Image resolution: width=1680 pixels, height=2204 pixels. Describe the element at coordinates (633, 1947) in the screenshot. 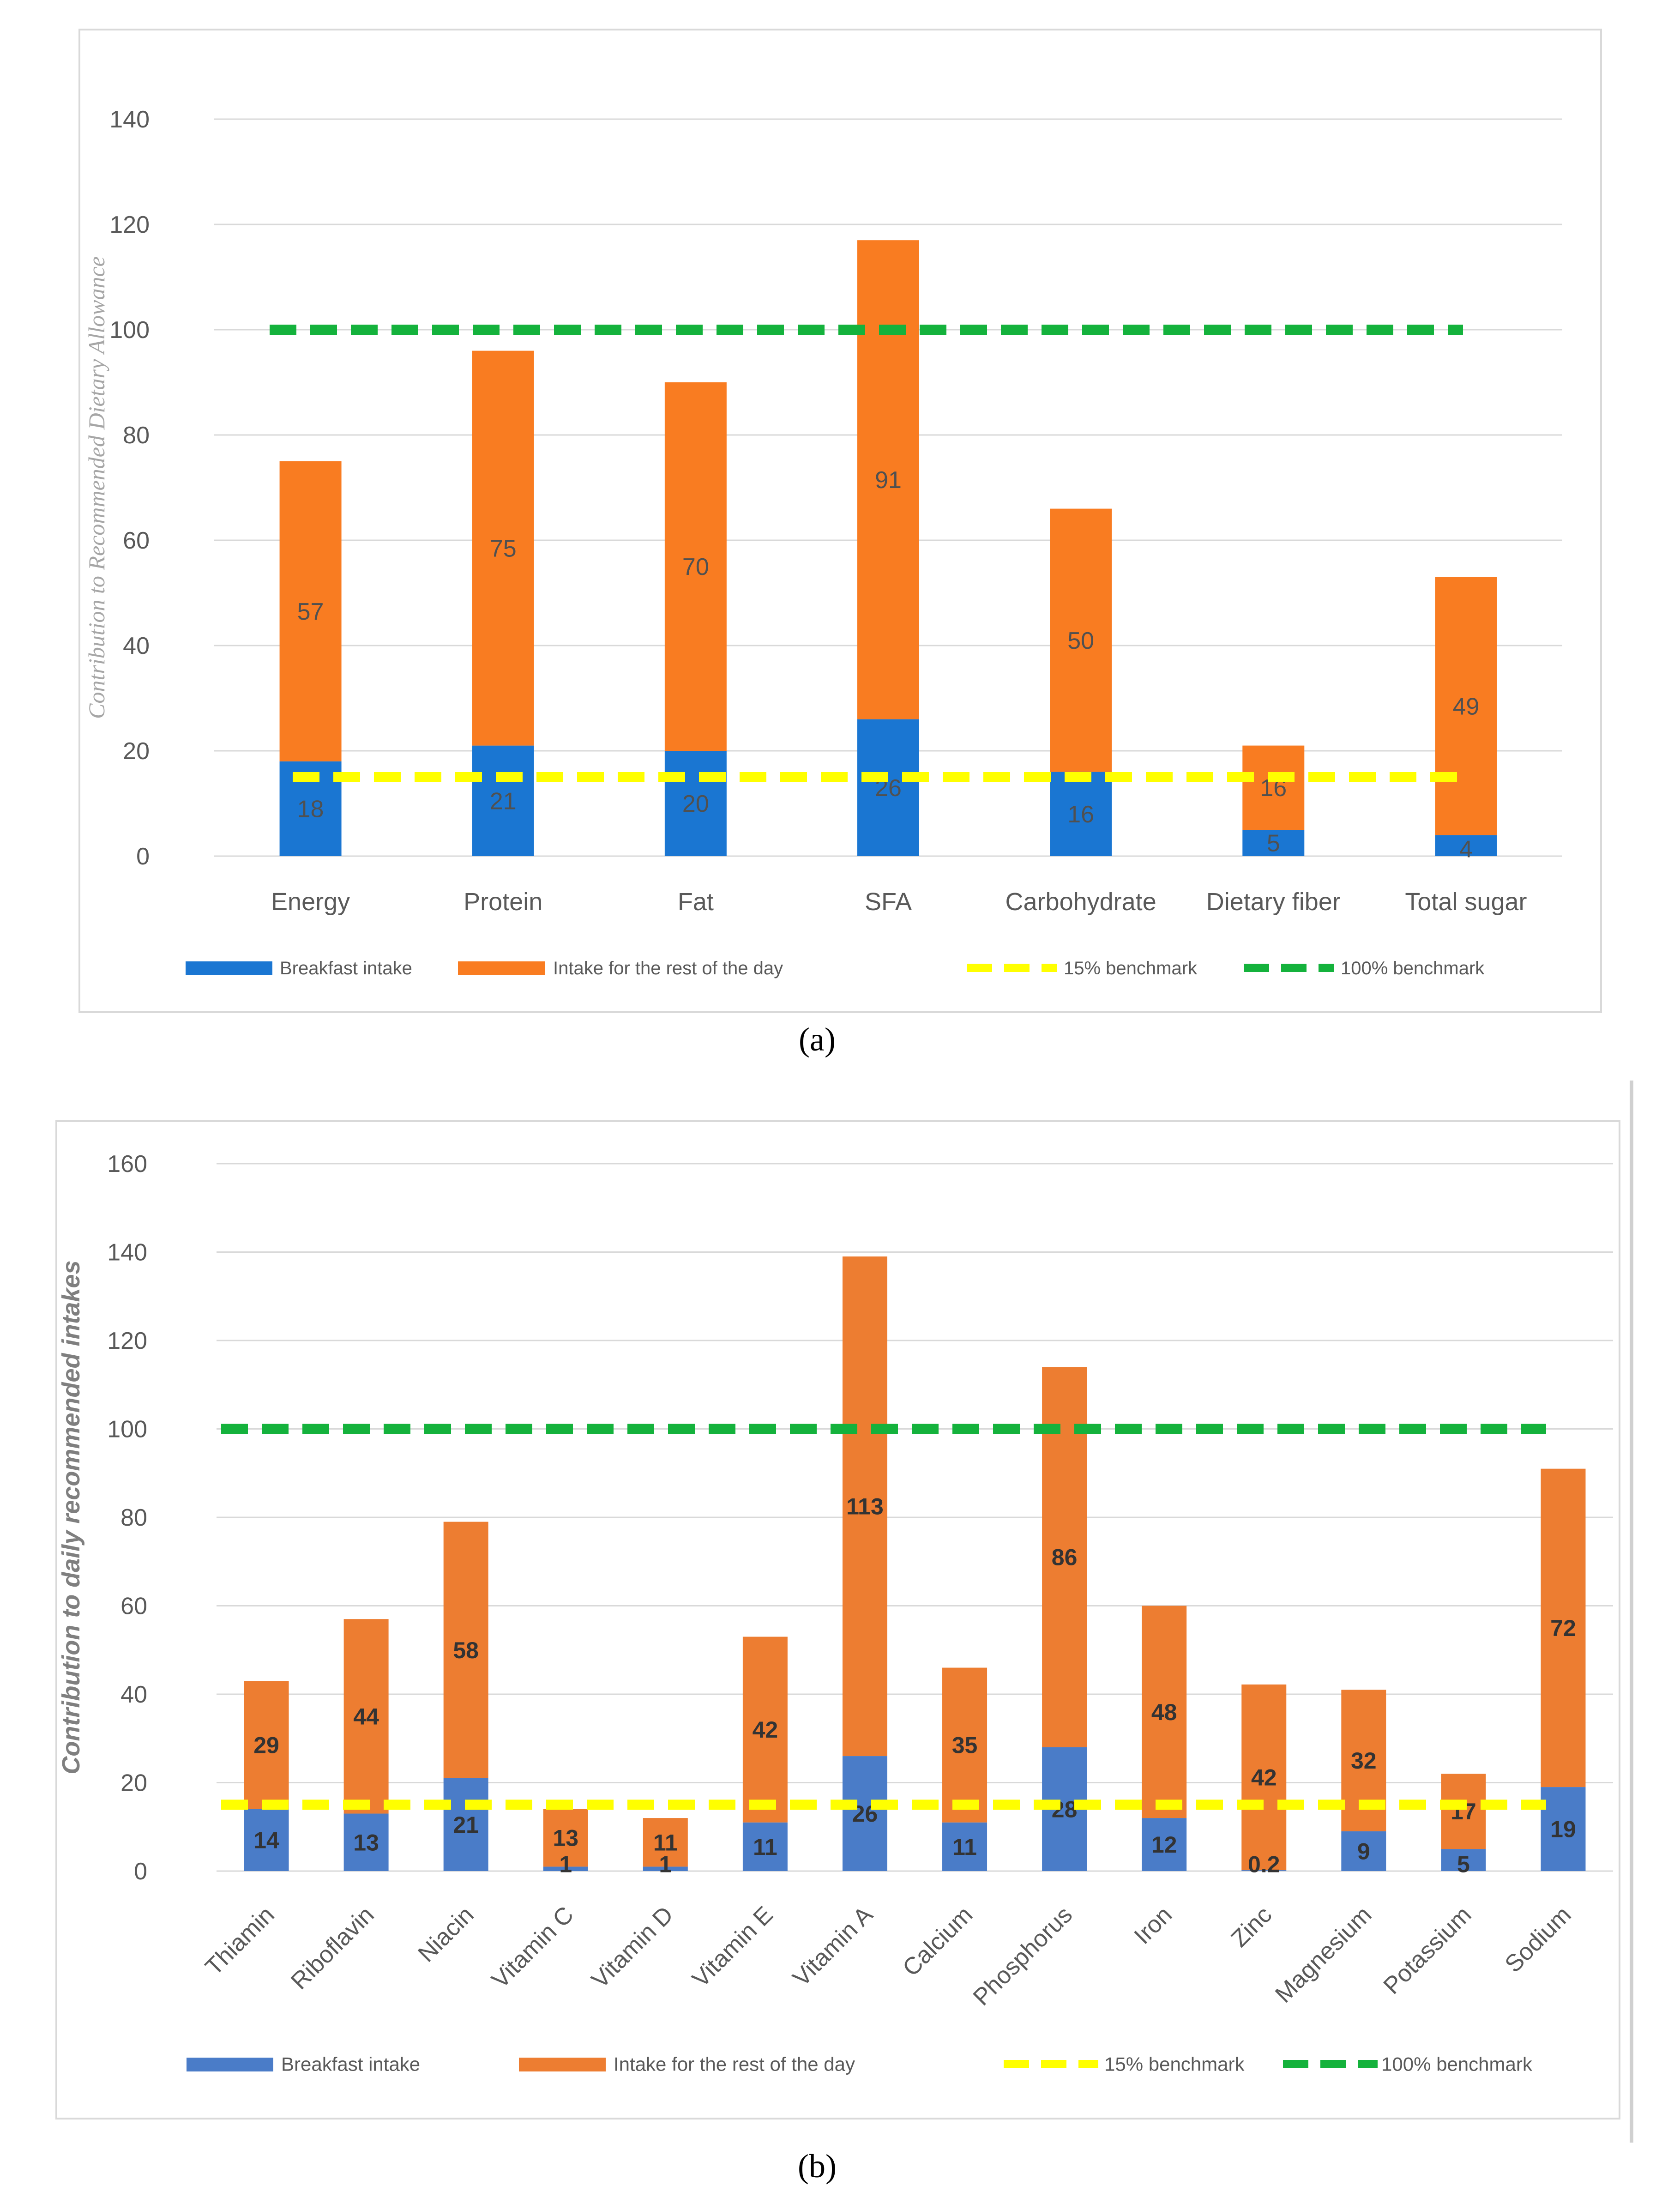

I see `chart-b-category-label: Vitamin D` at that location.